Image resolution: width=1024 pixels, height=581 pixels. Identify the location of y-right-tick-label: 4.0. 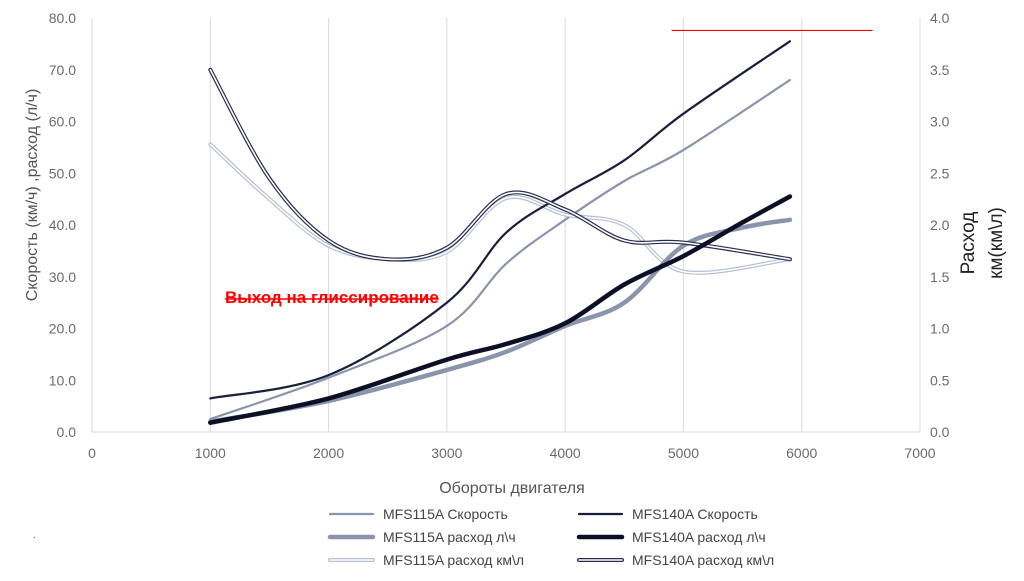
(940, 18).